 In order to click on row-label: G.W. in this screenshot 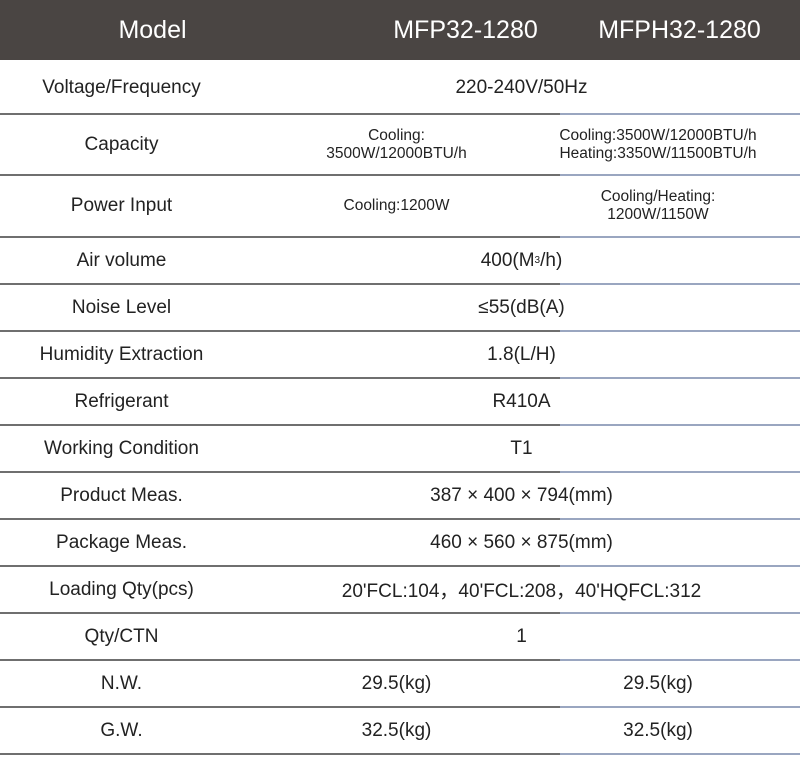, I will do `click(121, 730)`.